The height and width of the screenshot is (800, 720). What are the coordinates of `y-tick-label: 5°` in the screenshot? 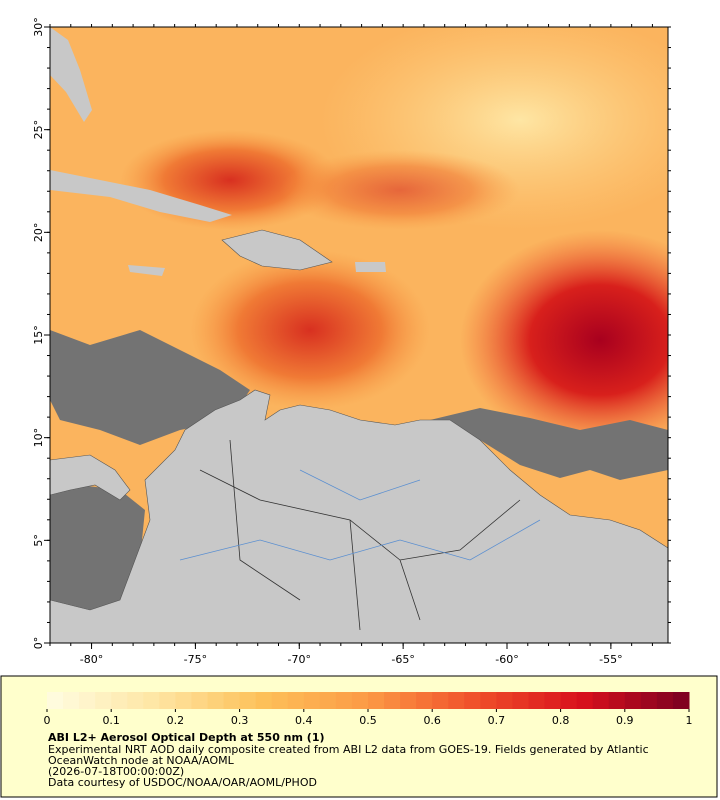 It's located at (38, 540).